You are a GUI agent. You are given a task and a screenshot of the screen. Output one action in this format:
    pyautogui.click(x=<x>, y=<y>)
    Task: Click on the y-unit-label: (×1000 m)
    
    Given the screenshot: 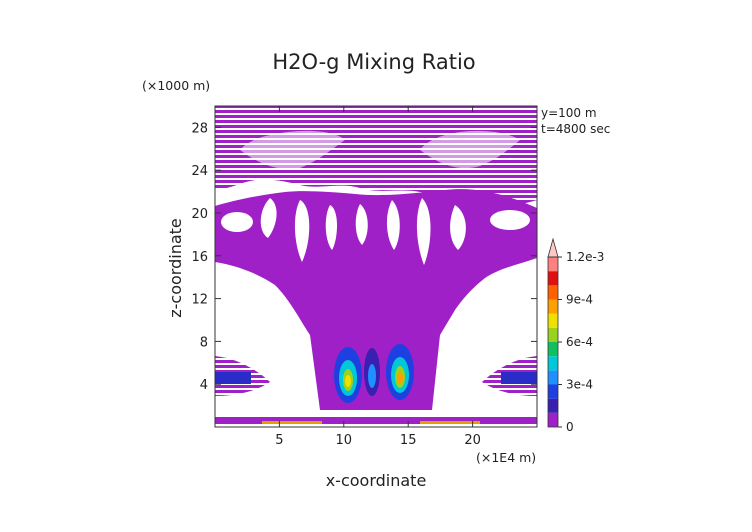 What is the action you would take?
    pyautogui.click(x=176, y=85)
    